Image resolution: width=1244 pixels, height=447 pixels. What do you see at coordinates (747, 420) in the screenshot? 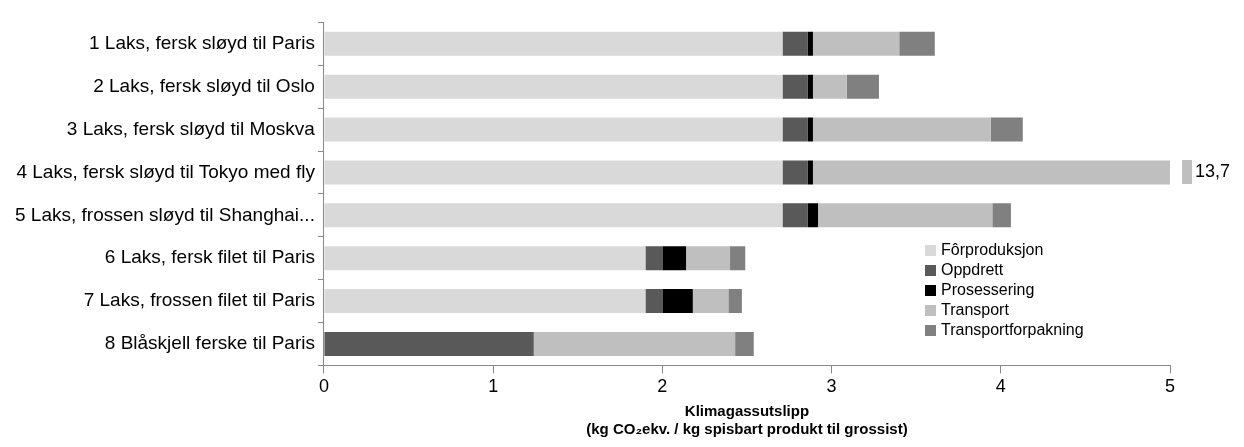
I see `x-axis-title: Klimagassutslipp (kg CO₂ekv. / kg spisbart produkt til grossist)` at bounding box center [747, 420].